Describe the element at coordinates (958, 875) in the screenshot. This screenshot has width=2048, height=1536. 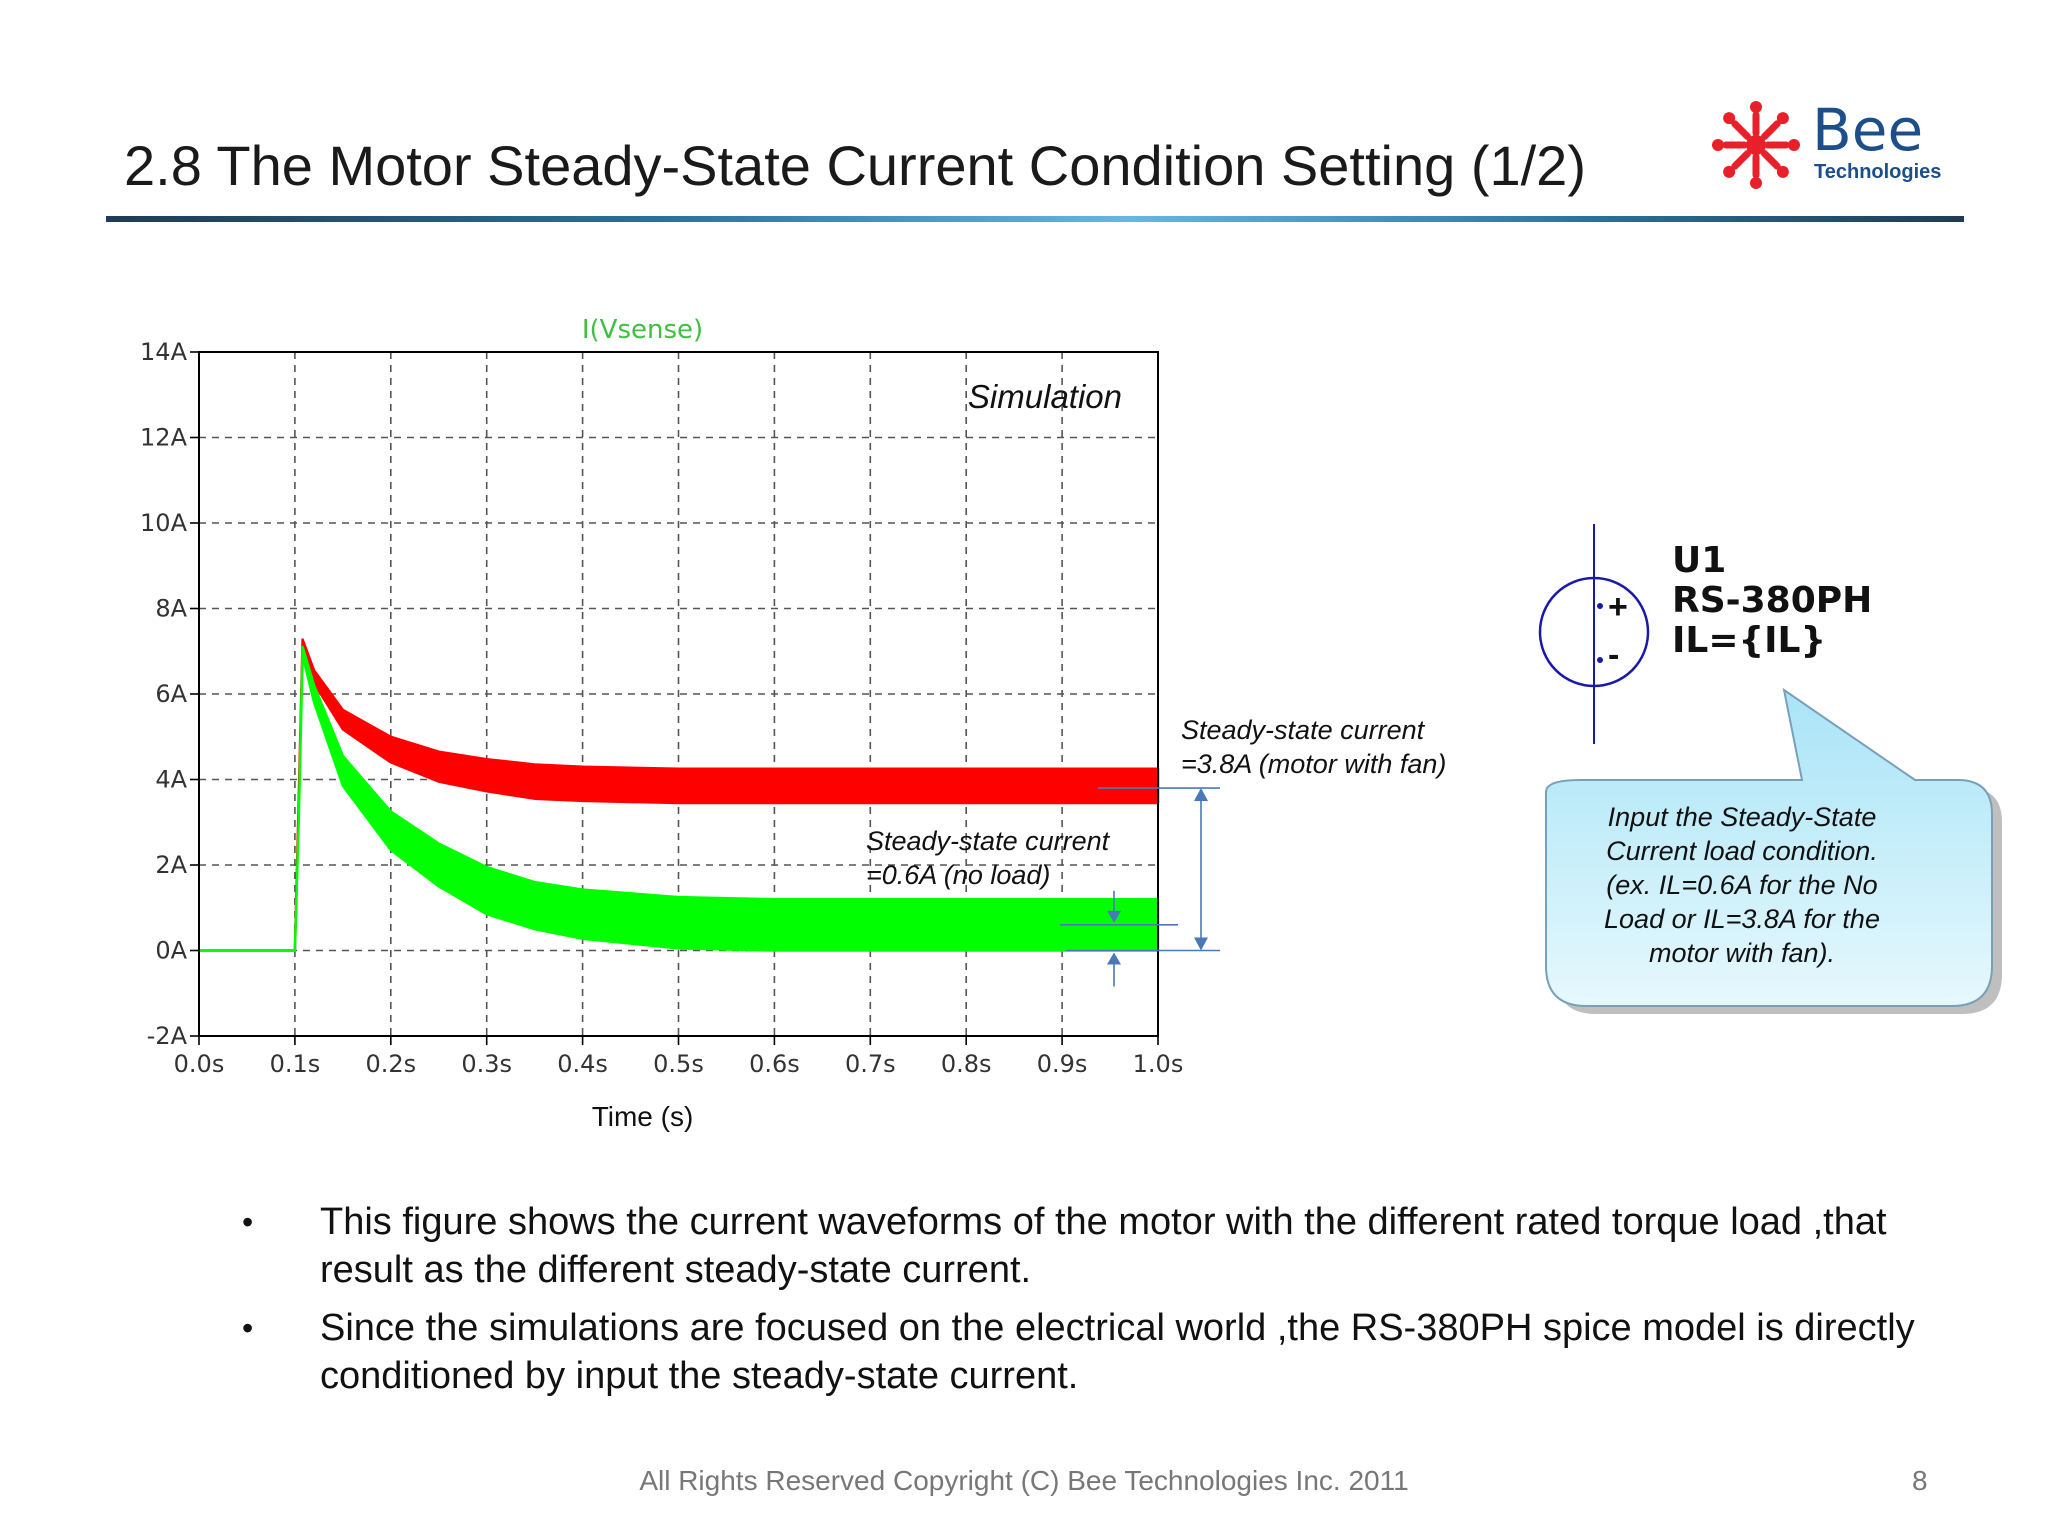
I see `annotation-noload-line: =0.6A (no load)` at that location.